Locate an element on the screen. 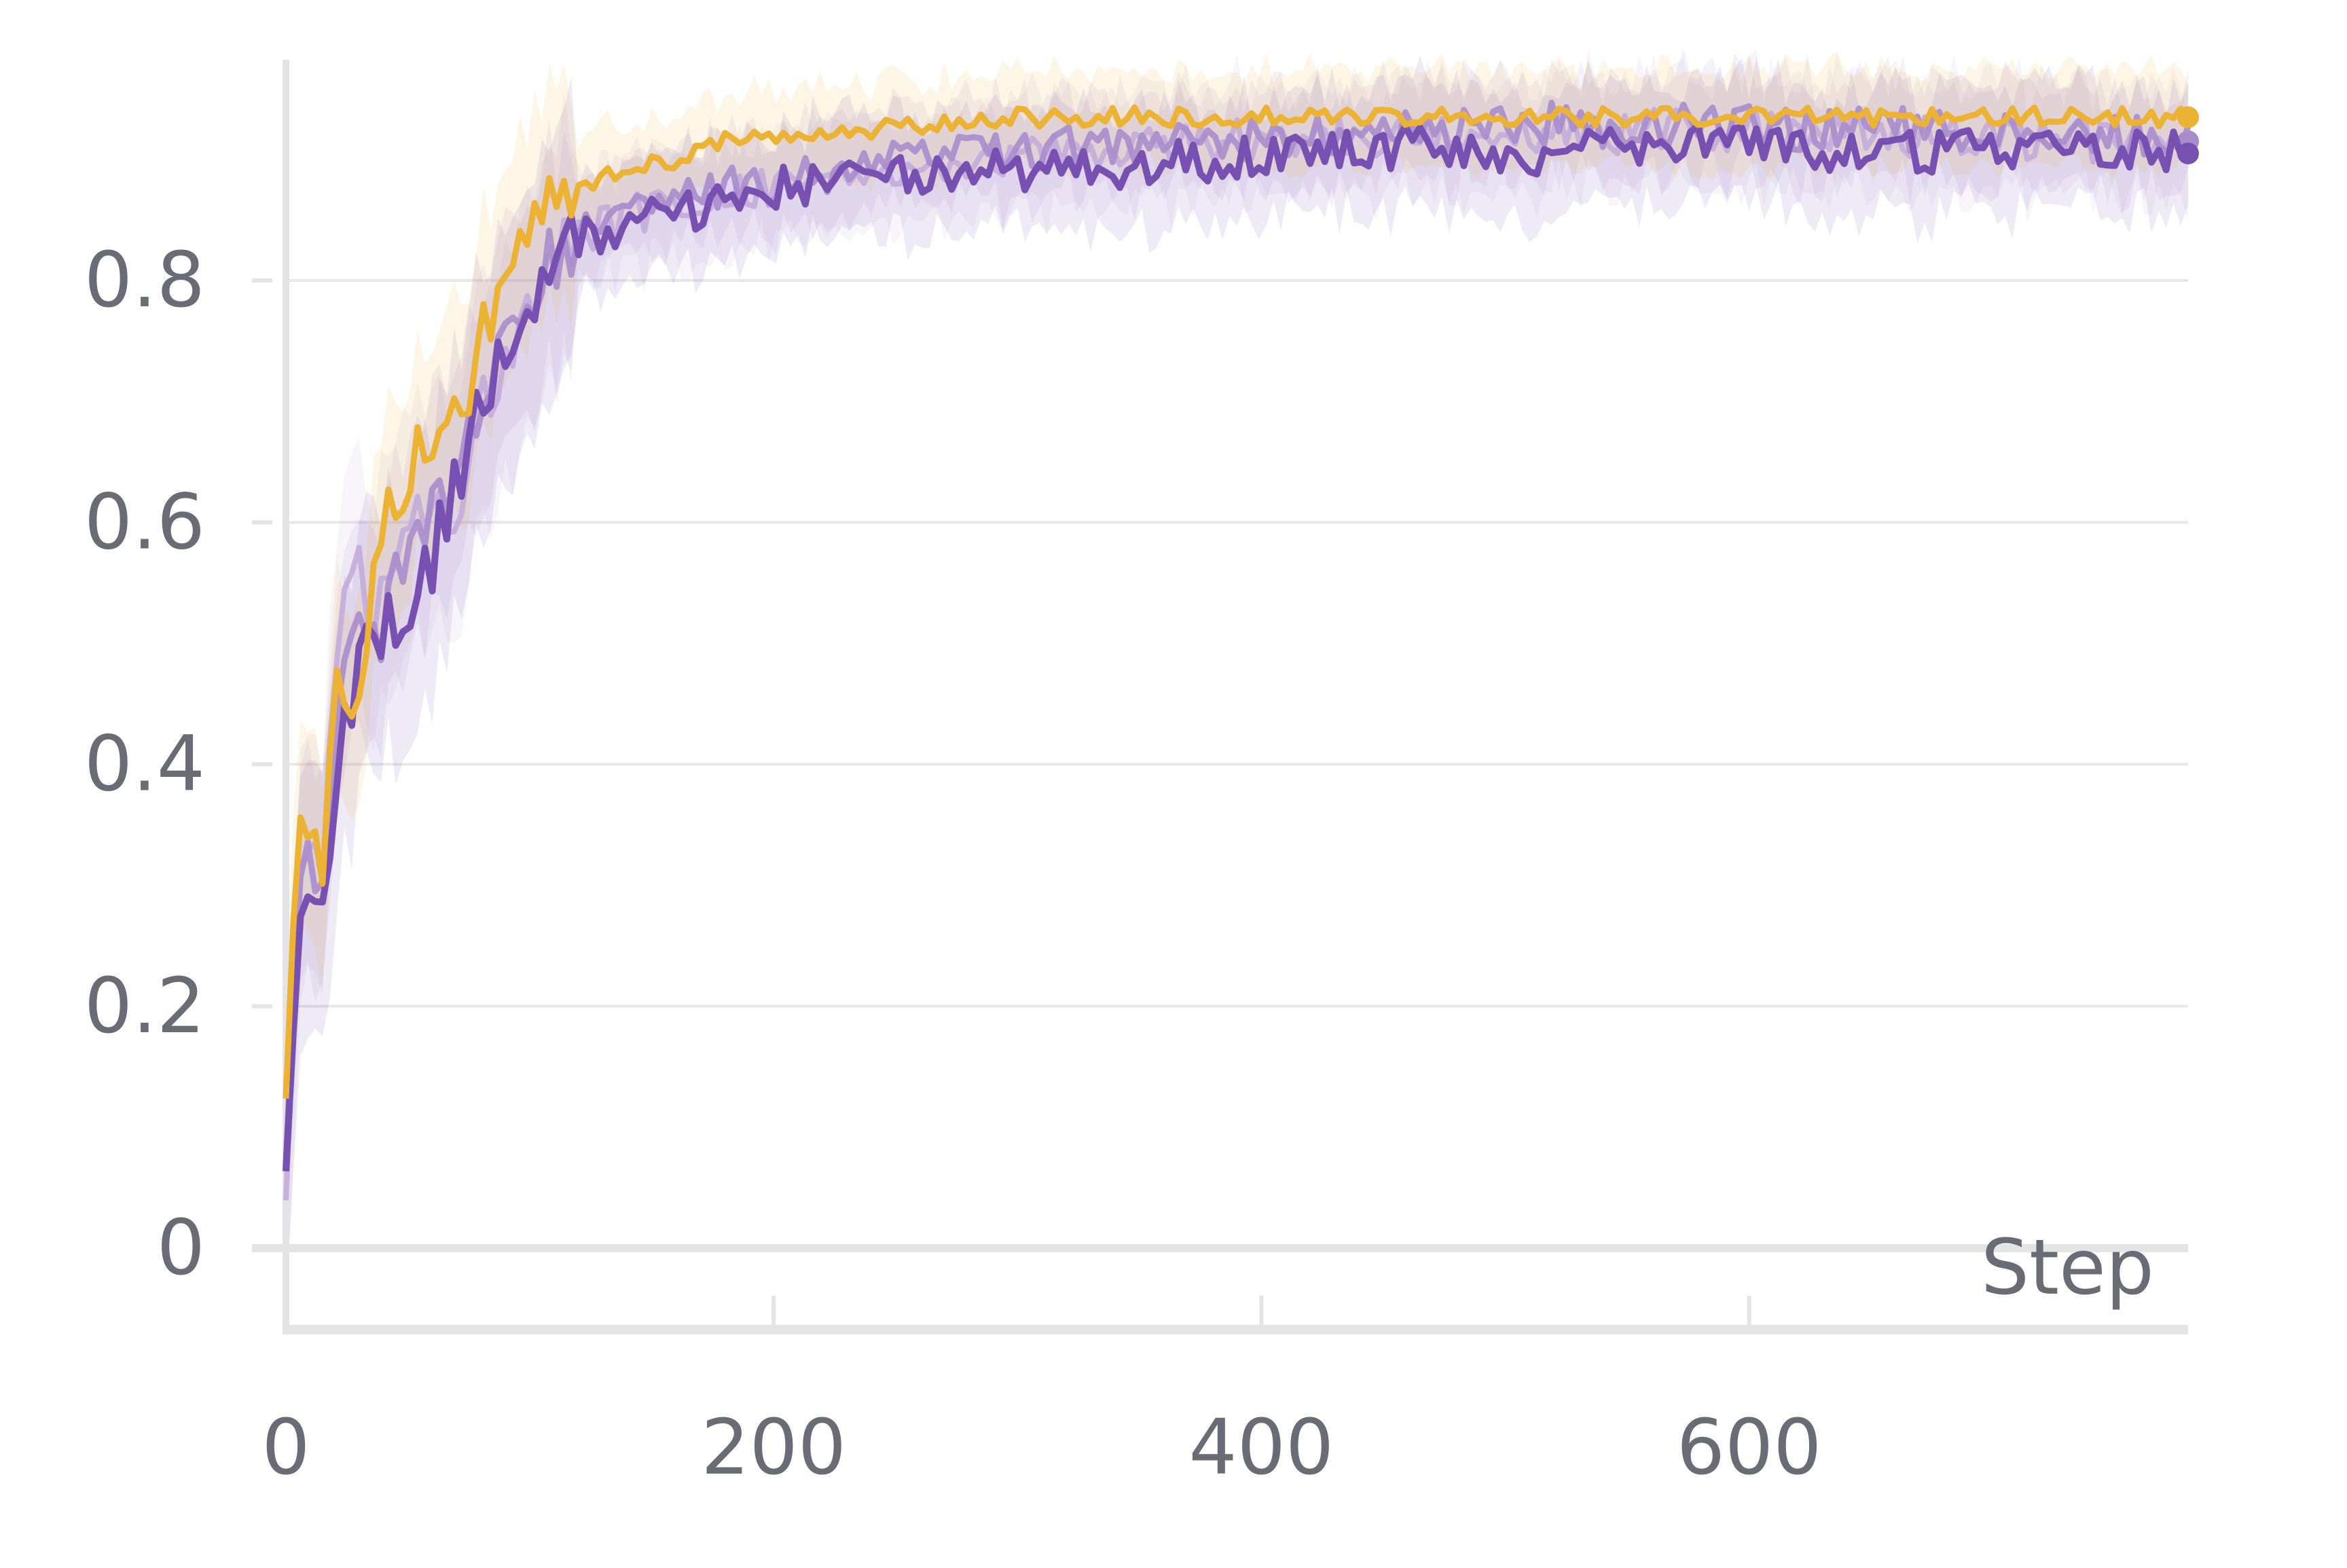  x-tick-label: 600 is located at coordinates (1749, 1448).